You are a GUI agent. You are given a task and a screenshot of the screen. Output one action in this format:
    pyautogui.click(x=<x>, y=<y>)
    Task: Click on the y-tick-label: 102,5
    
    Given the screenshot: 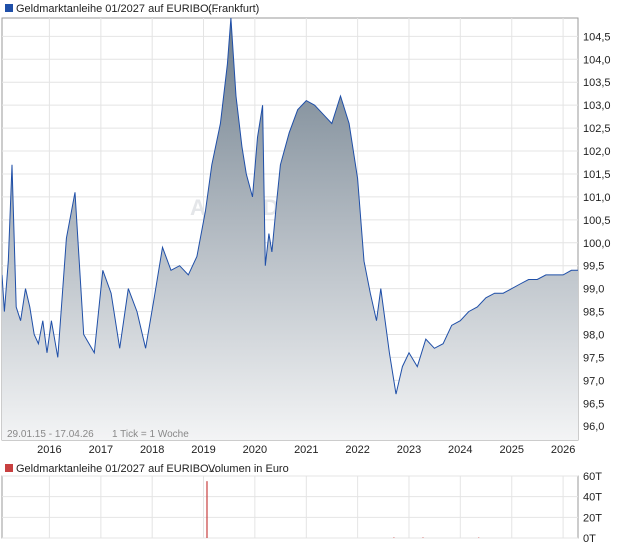 What is the action you would take?
    pyautogui.click(x=597, y=129)
    